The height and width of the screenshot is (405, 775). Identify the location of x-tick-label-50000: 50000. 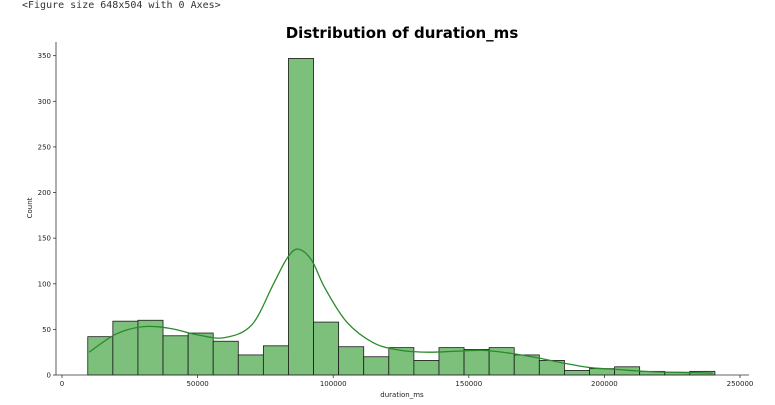
(197, 384).